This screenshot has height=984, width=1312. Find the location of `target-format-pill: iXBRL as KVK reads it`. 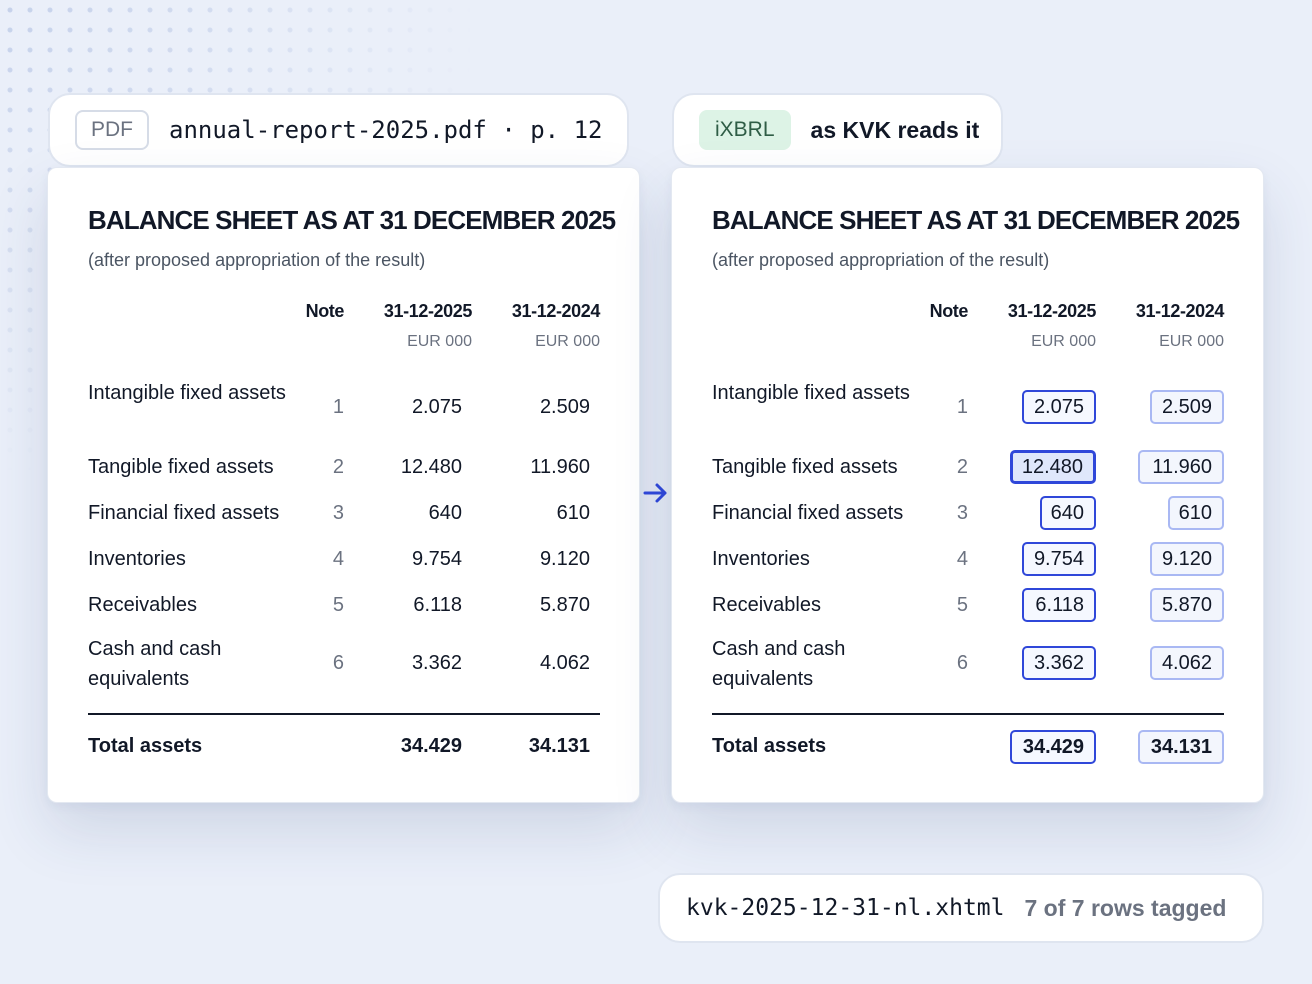

target-format-pill: iXBRL as KVK reads it is located at coordinates (837, 130).